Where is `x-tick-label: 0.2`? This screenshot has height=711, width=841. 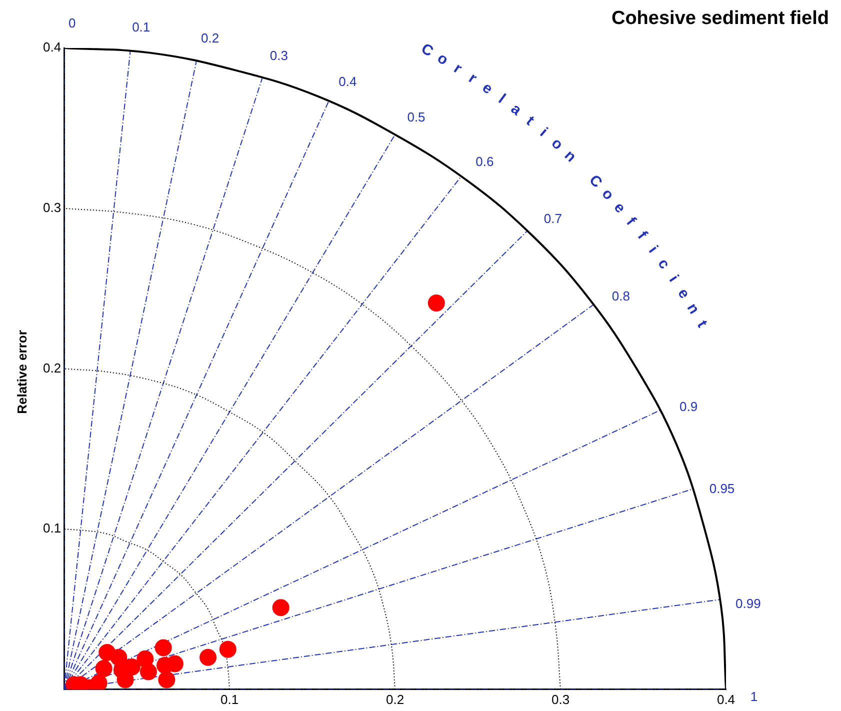 x-tick-label: 0.2 is located at coordinates (395, 699).